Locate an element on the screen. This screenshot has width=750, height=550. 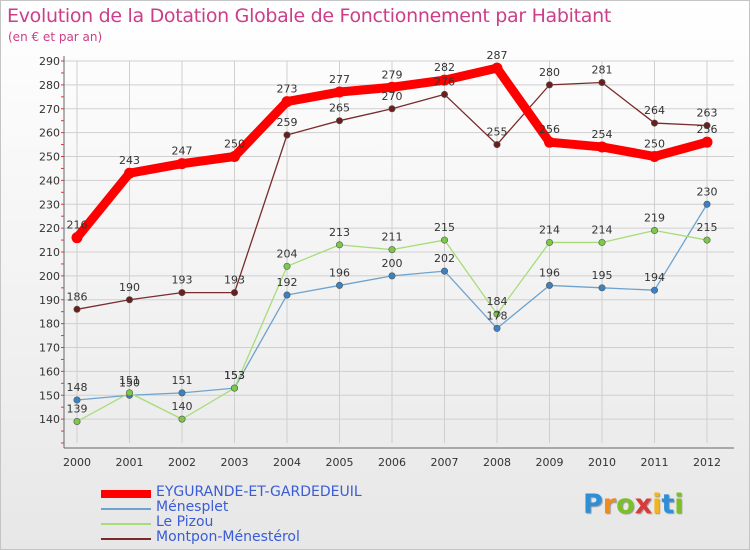
series-1-data-label: 195 is located at coordinates (602, 275).